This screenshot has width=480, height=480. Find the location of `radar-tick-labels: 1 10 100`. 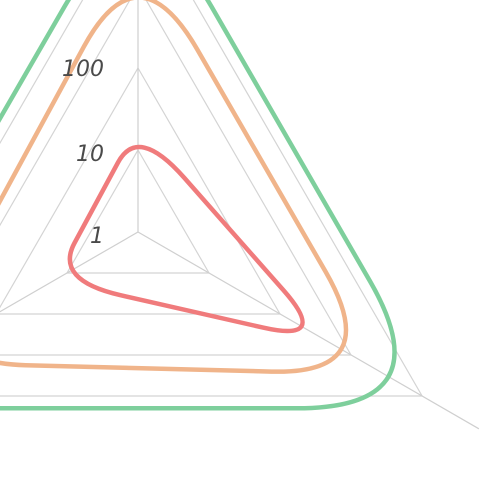

radar-tick-labels: 1 10 100 is located at coordinates (83, 153).